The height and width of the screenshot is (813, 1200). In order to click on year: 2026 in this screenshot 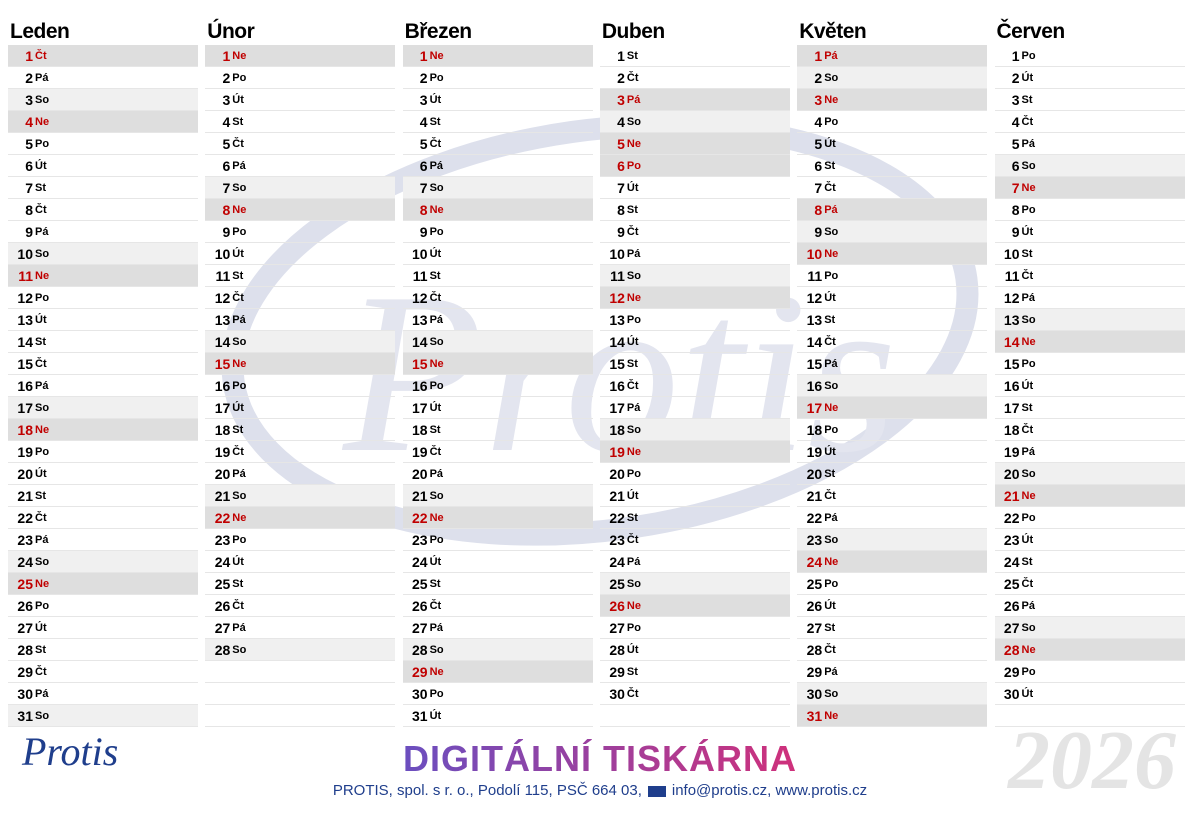, I will do `click(1092, 760)`.